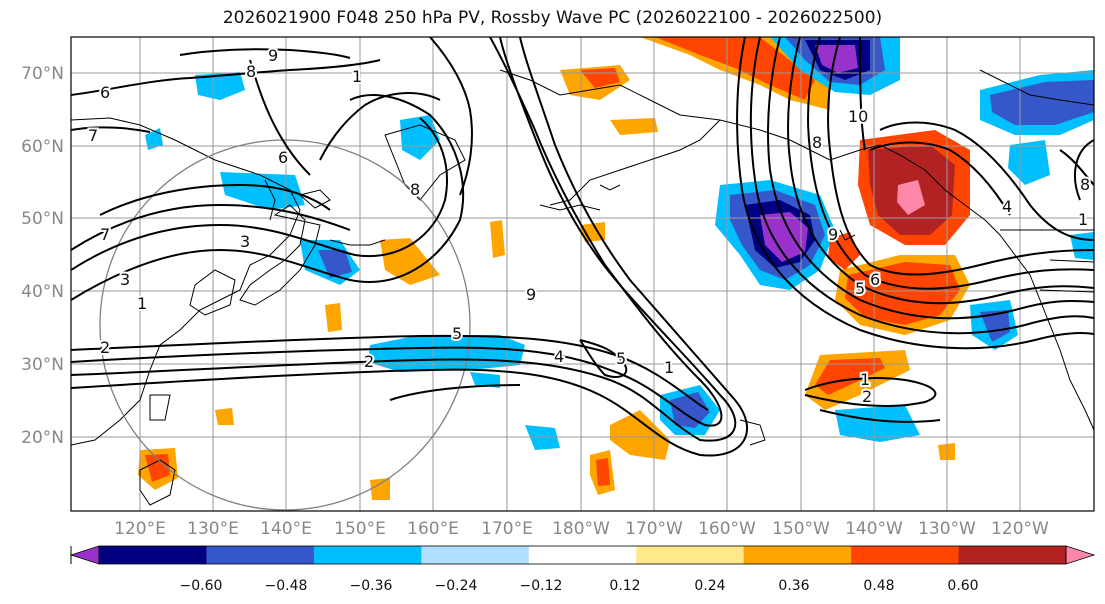 This screenshot has width=1105, height=604. What do you see at coordinates (727, 529) in the screenshot?
I see `lon-label: 160°W` at bounding box center [727, 529].